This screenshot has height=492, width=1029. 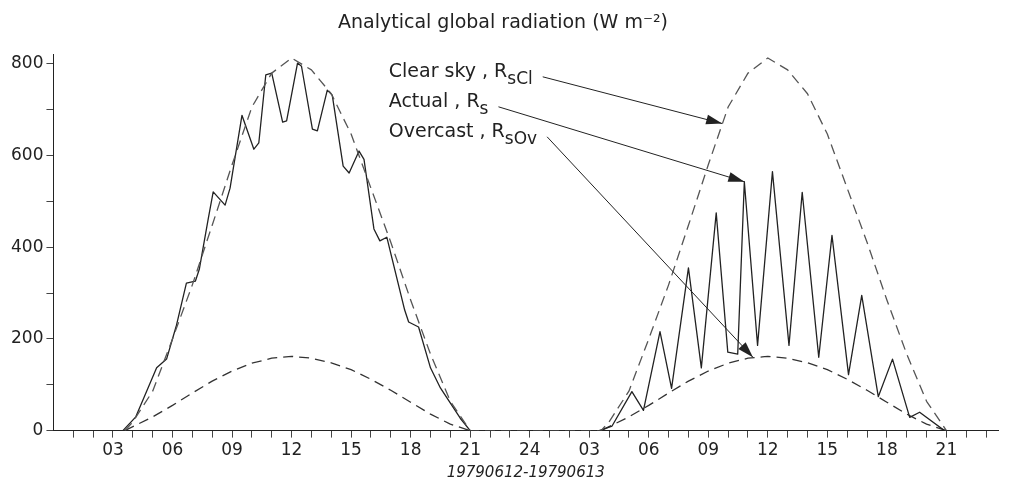 I want to click on chart-title: Analytical global radiation (W m⁻²), so click(x=503, y=21).